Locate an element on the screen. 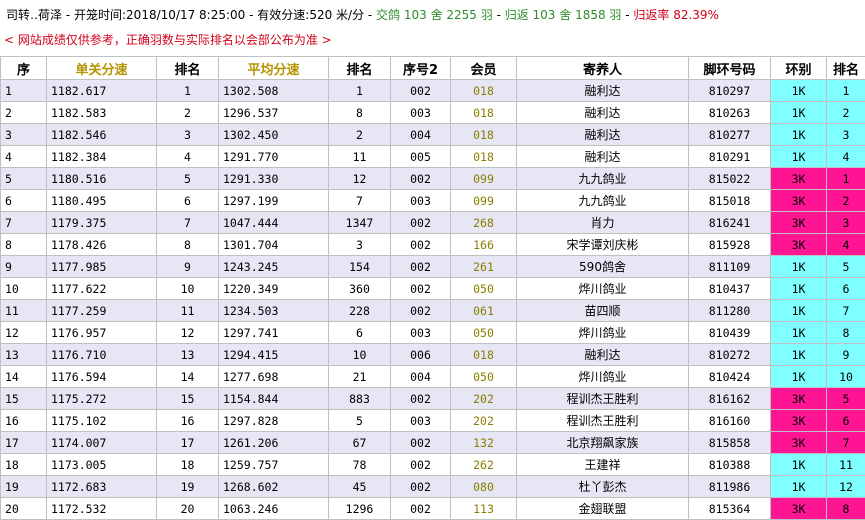  cell-avg-rank: 67 is located at coordinates (359, 442).